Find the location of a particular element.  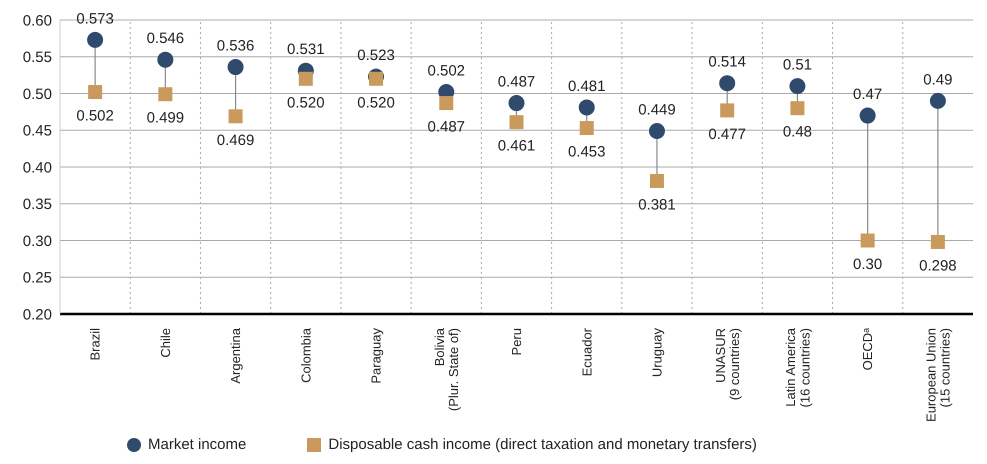

data-label: 0.381 is located at coordinates (657, 205).